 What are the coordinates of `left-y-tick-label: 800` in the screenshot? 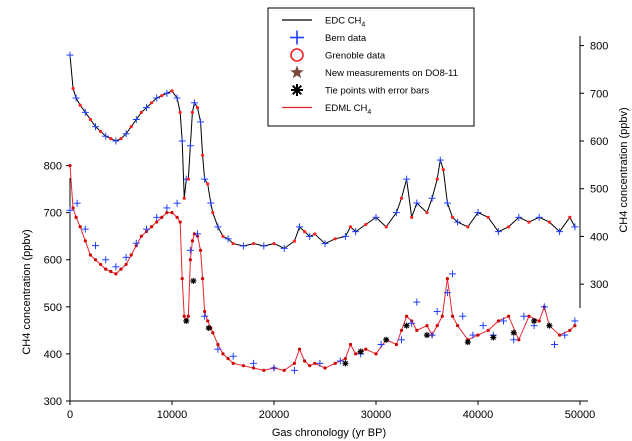 It's located at (53, 167).